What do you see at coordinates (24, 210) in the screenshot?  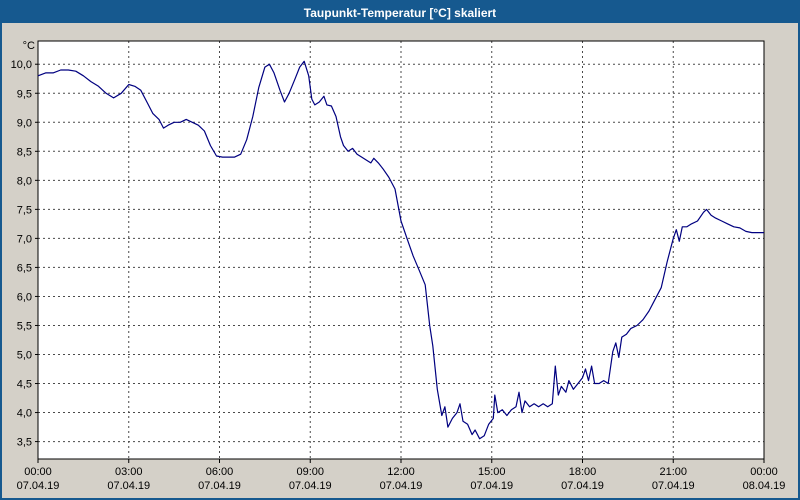 I see `y-tick-label: 7,5` at bounding box center [24, 210].